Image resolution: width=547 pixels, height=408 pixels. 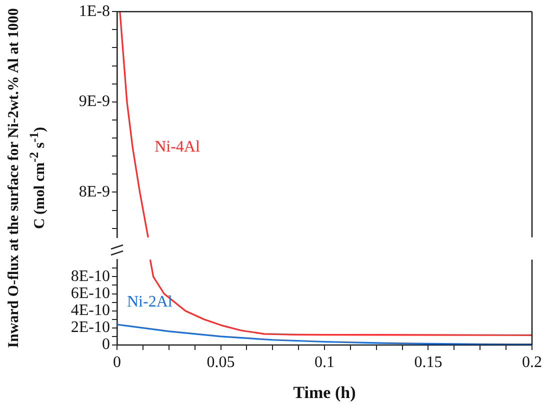 I want to click on x-tick-label: 0.05, so click(x=220, y=362).